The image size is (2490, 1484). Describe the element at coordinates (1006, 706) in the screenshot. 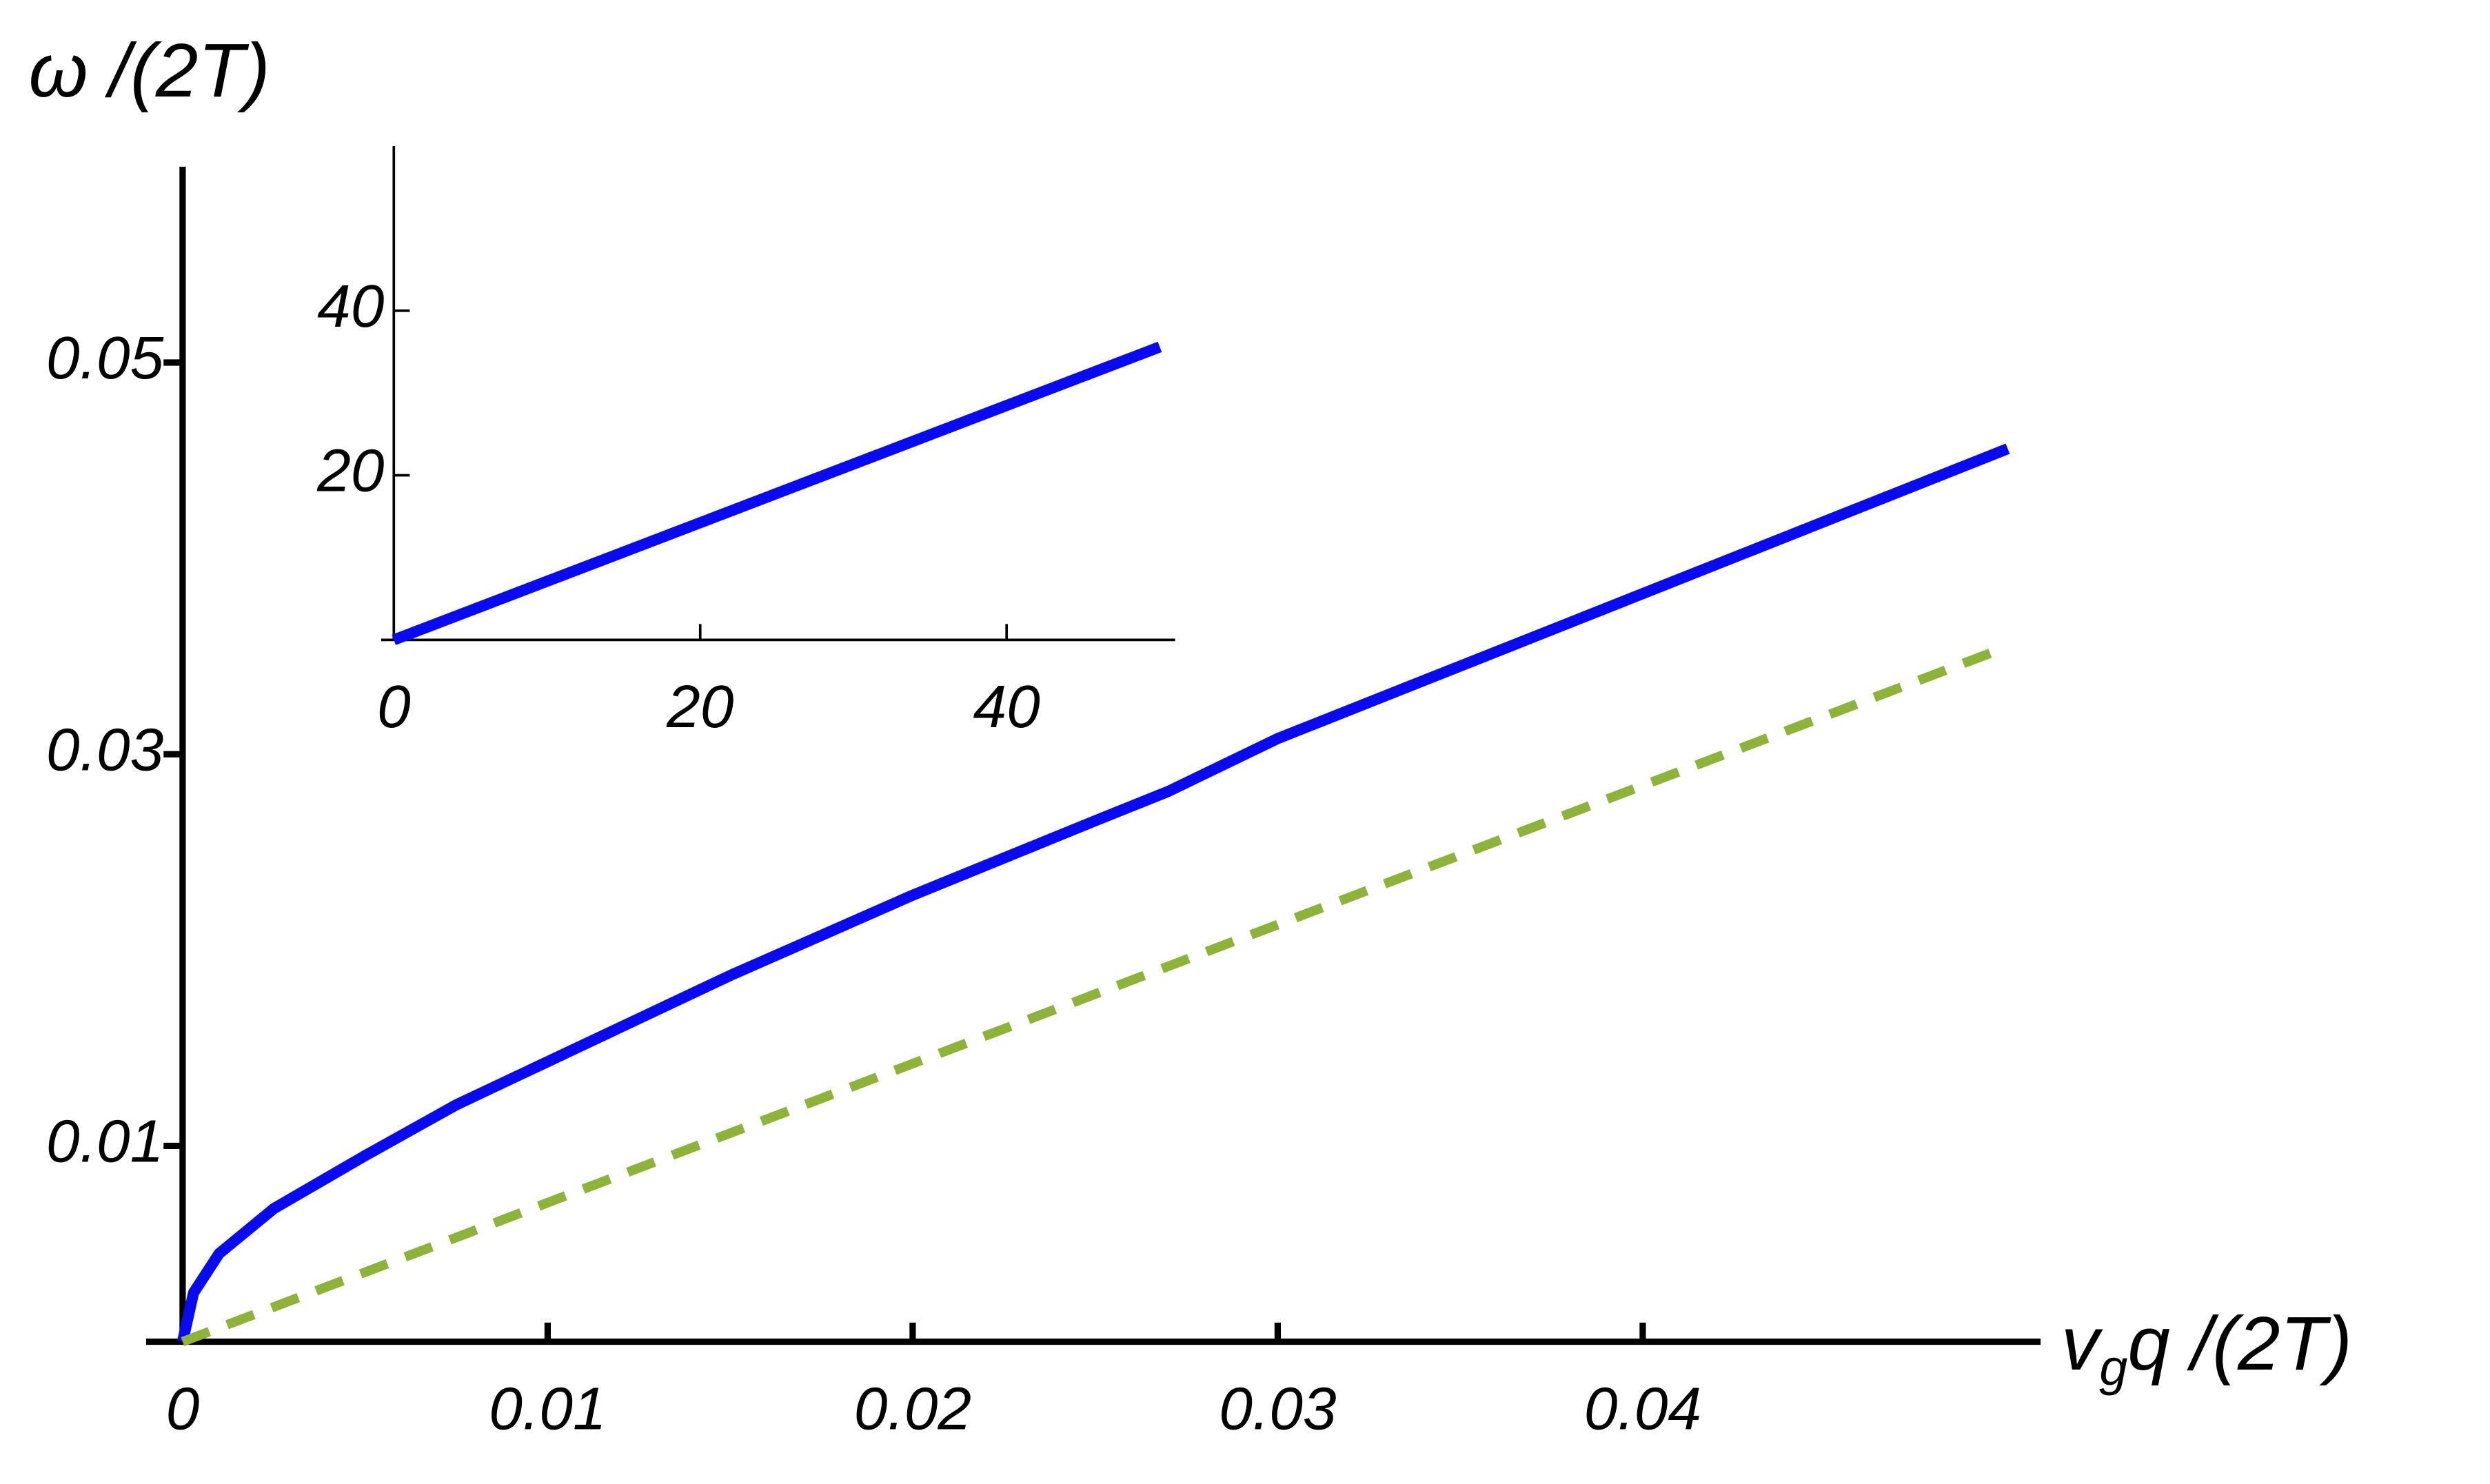

I see `x-tick-label: 40` at that location.